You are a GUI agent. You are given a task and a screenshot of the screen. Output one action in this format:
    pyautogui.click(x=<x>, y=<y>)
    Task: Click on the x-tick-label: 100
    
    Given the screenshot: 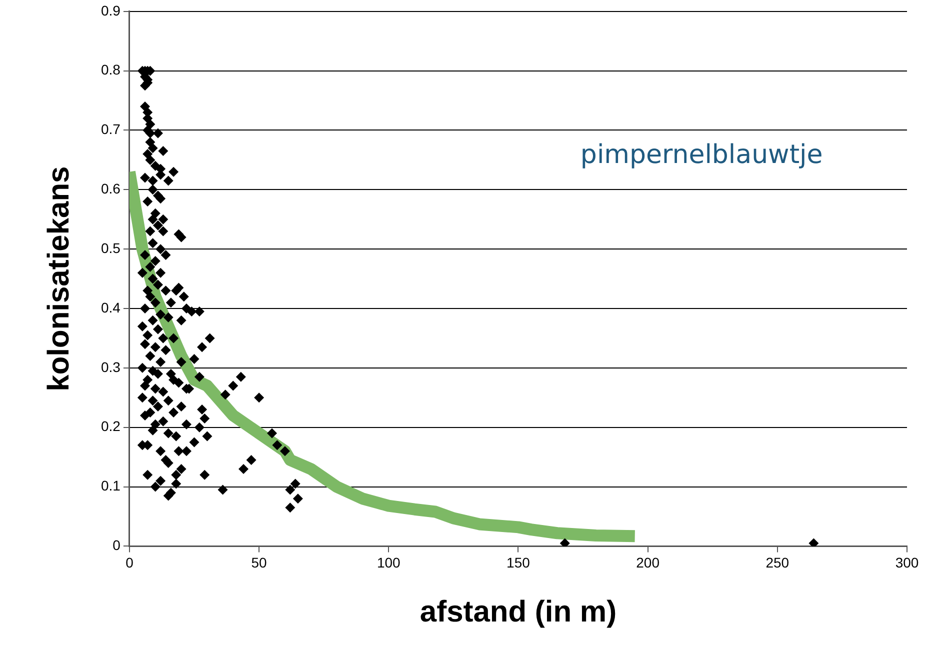 What is the action you would take?
    pyautogui.click(x=388, y=562)
    